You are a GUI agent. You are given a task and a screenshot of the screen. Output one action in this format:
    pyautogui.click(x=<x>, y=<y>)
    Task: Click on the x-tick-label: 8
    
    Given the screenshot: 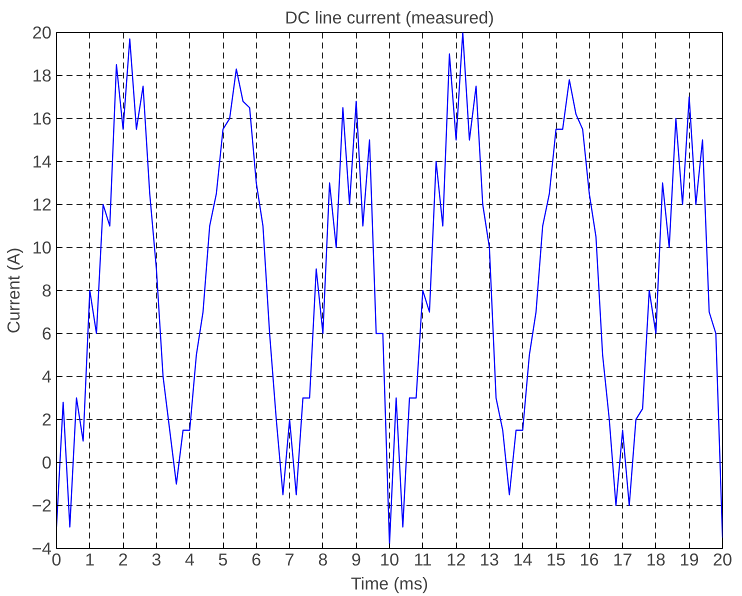 What is the action you would take?
    pyautogui.click(x=323, y=560)
    